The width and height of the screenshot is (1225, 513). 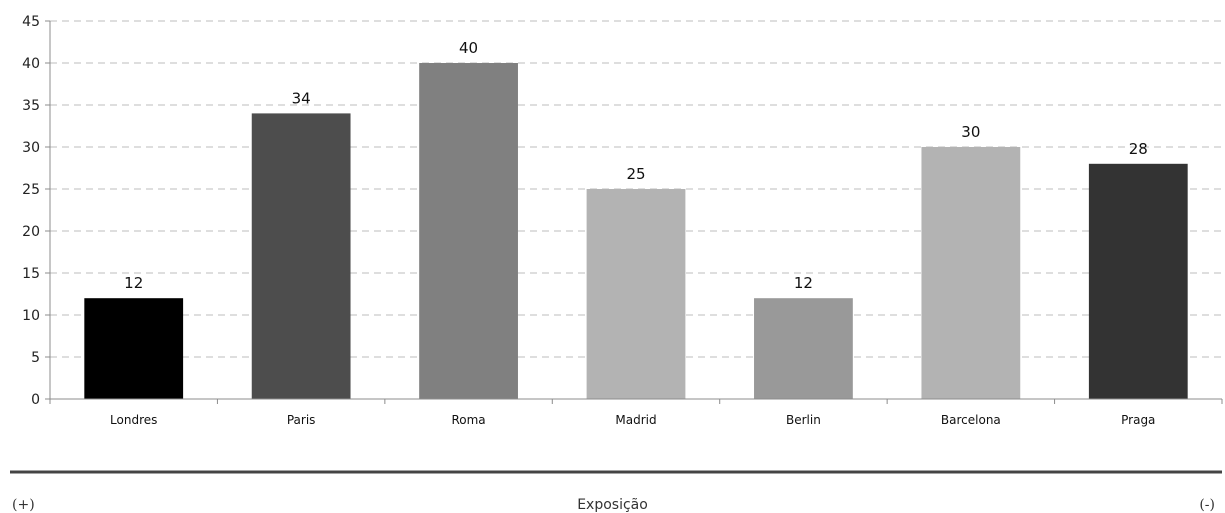 I want to click on y-tick-label: 40, so click(x=31, y=64).